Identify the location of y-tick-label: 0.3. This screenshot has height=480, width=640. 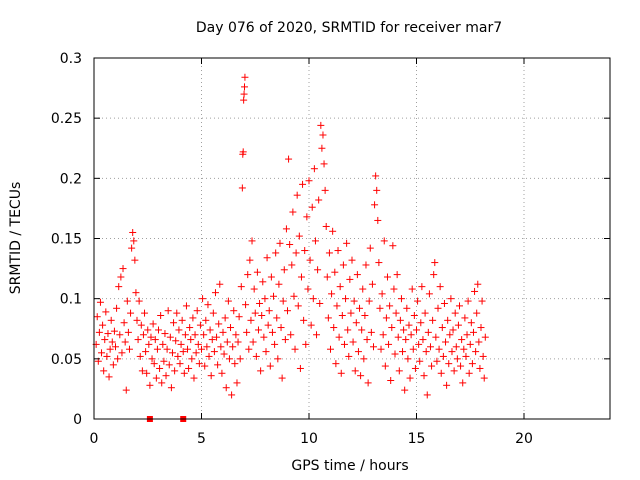
(71, 59).